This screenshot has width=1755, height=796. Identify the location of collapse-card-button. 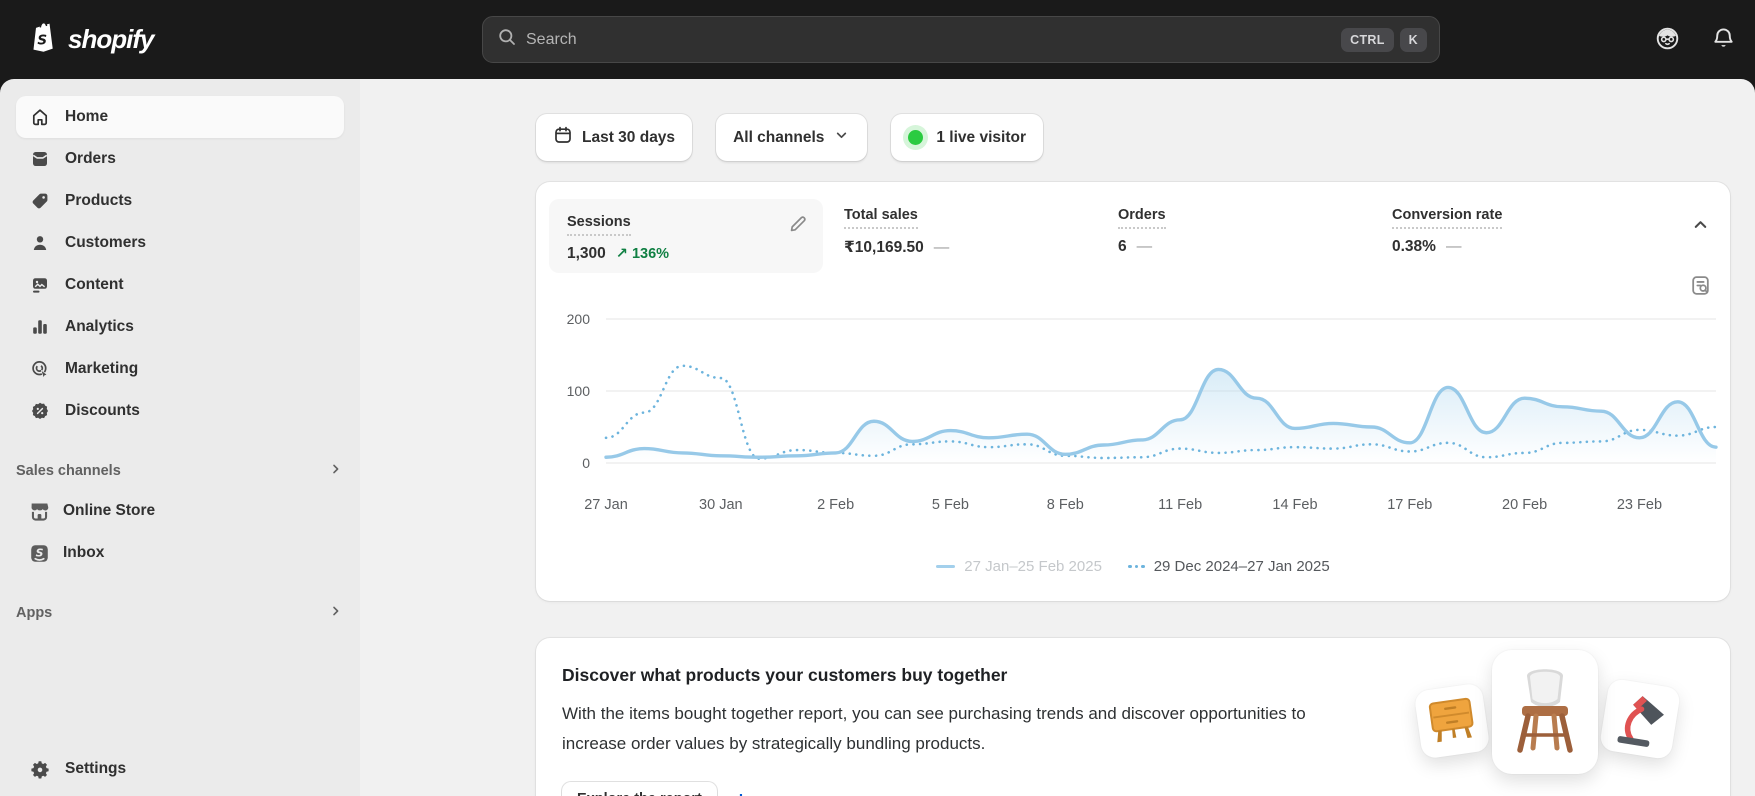
(1700, 226).